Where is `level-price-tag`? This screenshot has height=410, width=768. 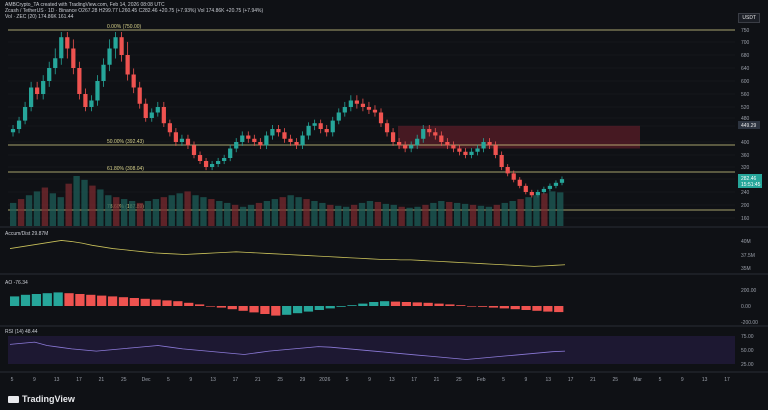 level-price-tag is located at coordinates (749, 125).